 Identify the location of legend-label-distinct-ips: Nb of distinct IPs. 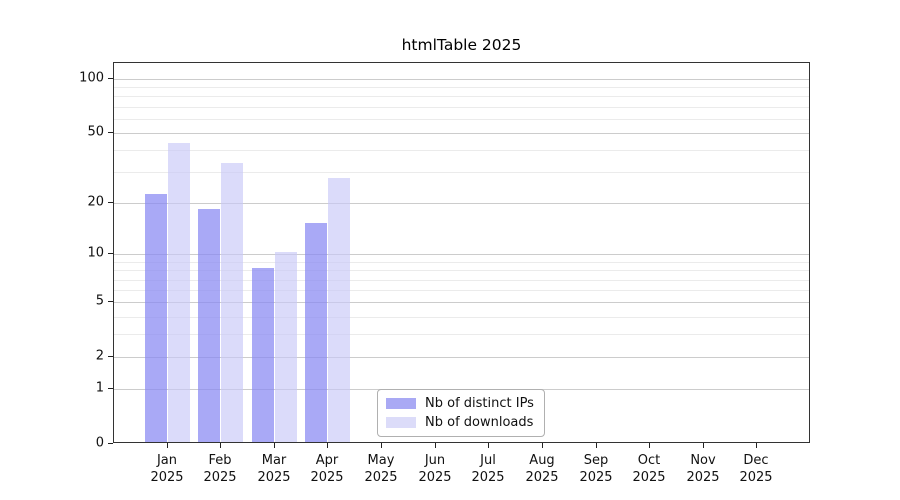
(479, 403).